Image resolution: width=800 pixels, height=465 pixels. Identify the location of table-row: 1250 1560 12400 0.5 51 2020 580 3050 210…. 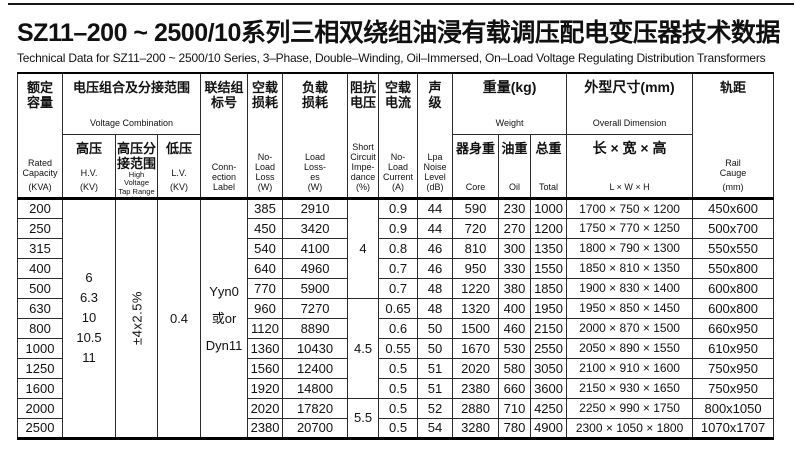
(396, 368).